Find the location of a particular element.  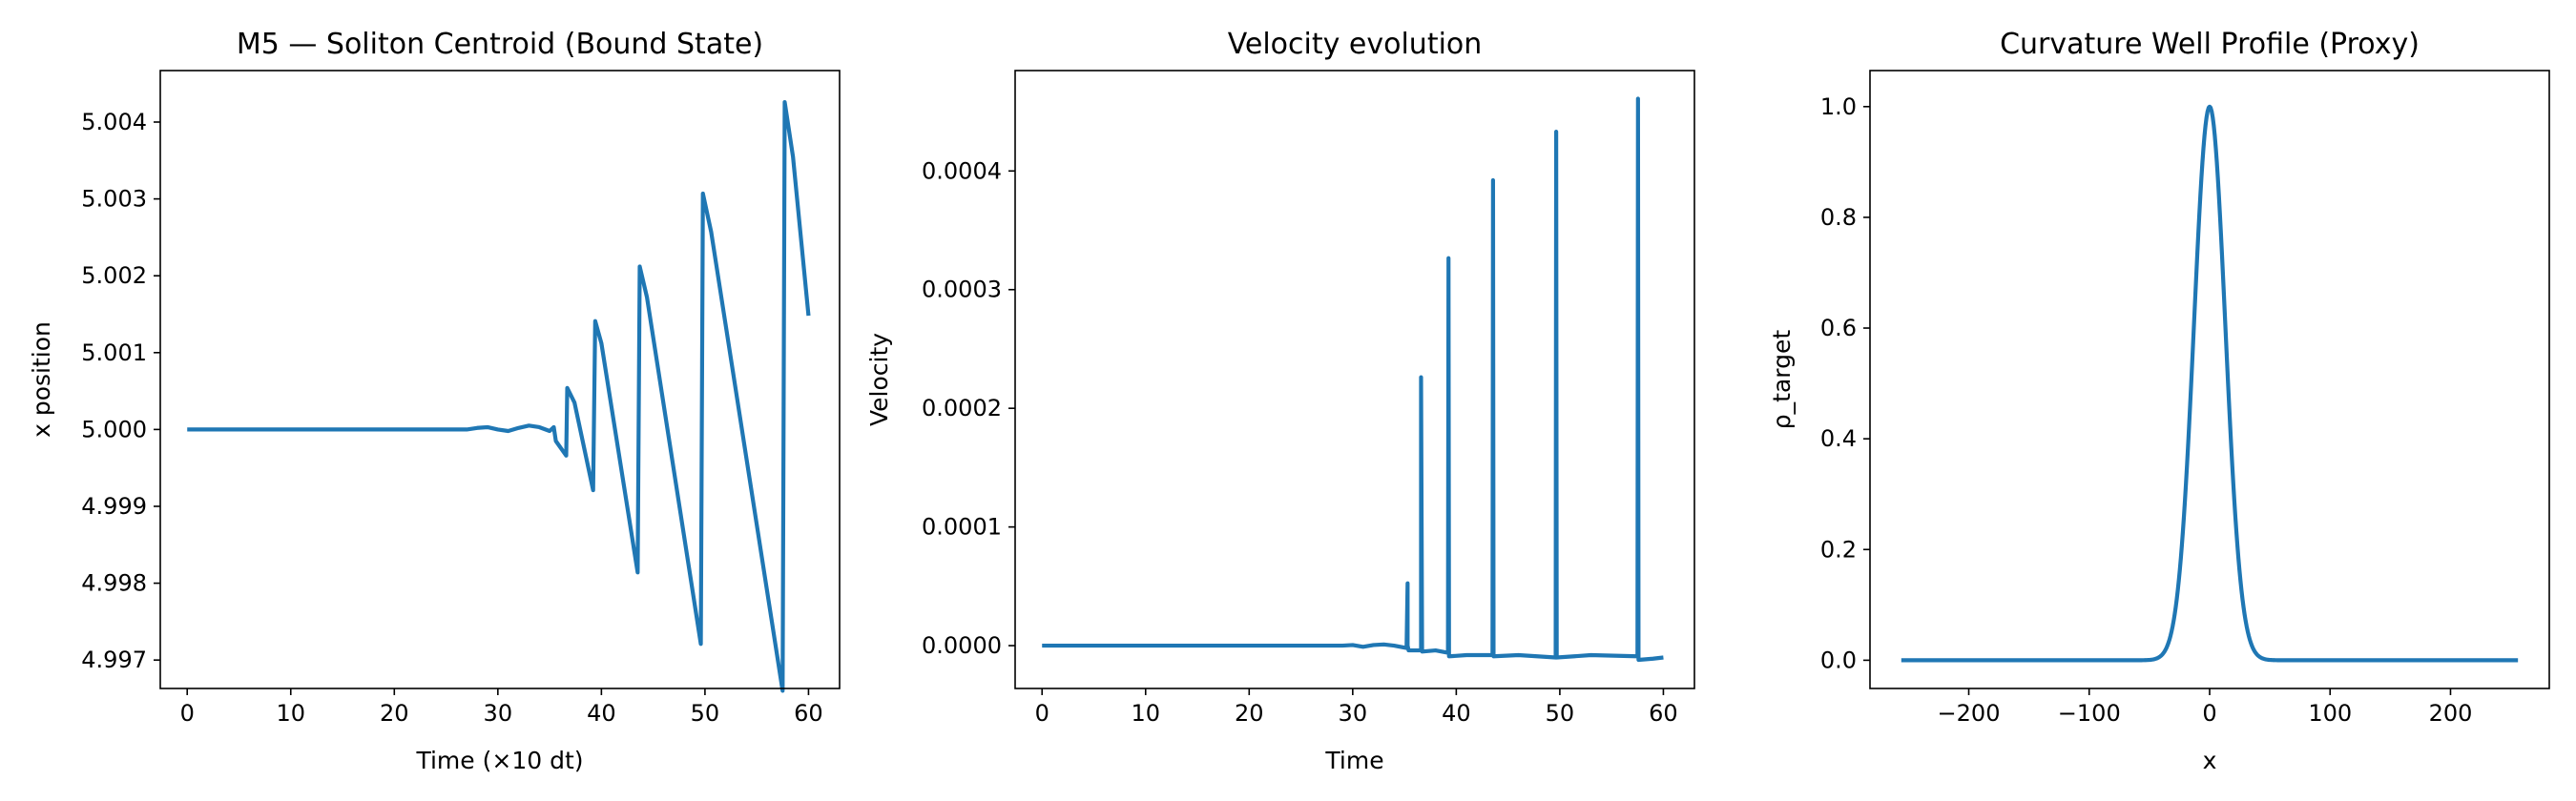

chart-title: M5 — Soliton Centroid (Bound State) is located at coordinates (500, 44).